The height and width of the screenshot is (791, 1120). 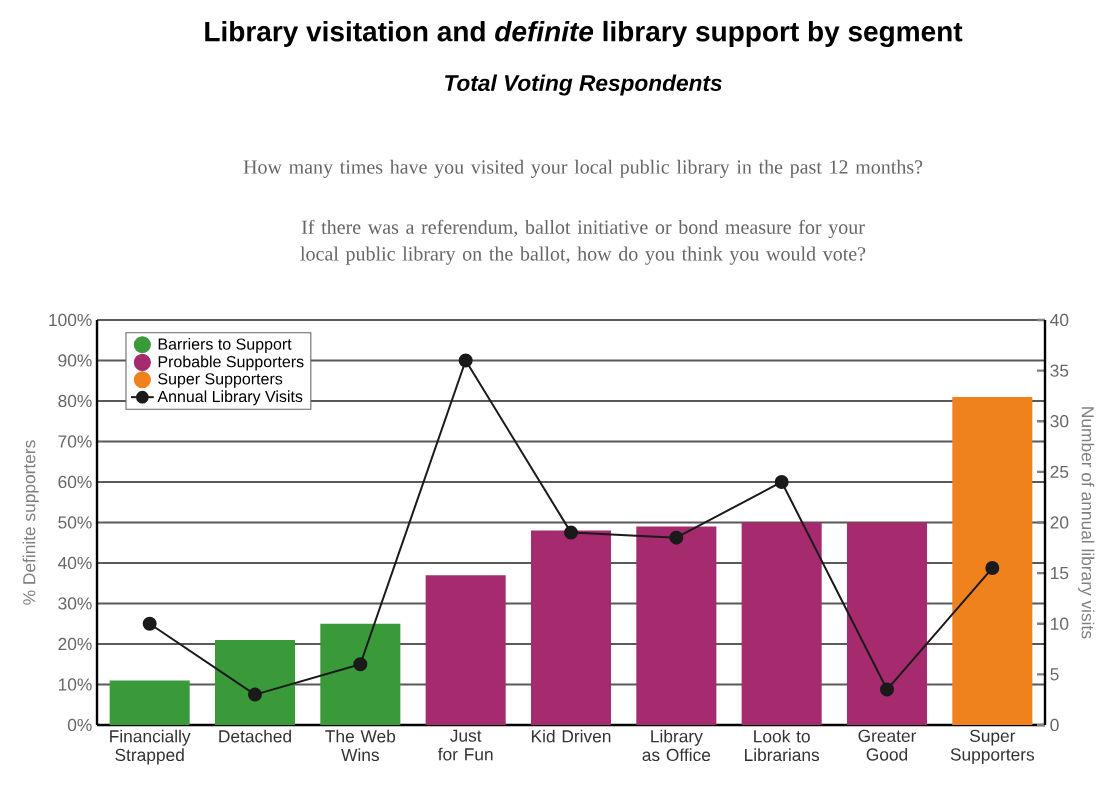 What do you see at coordinates (75, 482) in the screenshot?
I see `y-tick-label: 60%` at bounding box center [75, 482].